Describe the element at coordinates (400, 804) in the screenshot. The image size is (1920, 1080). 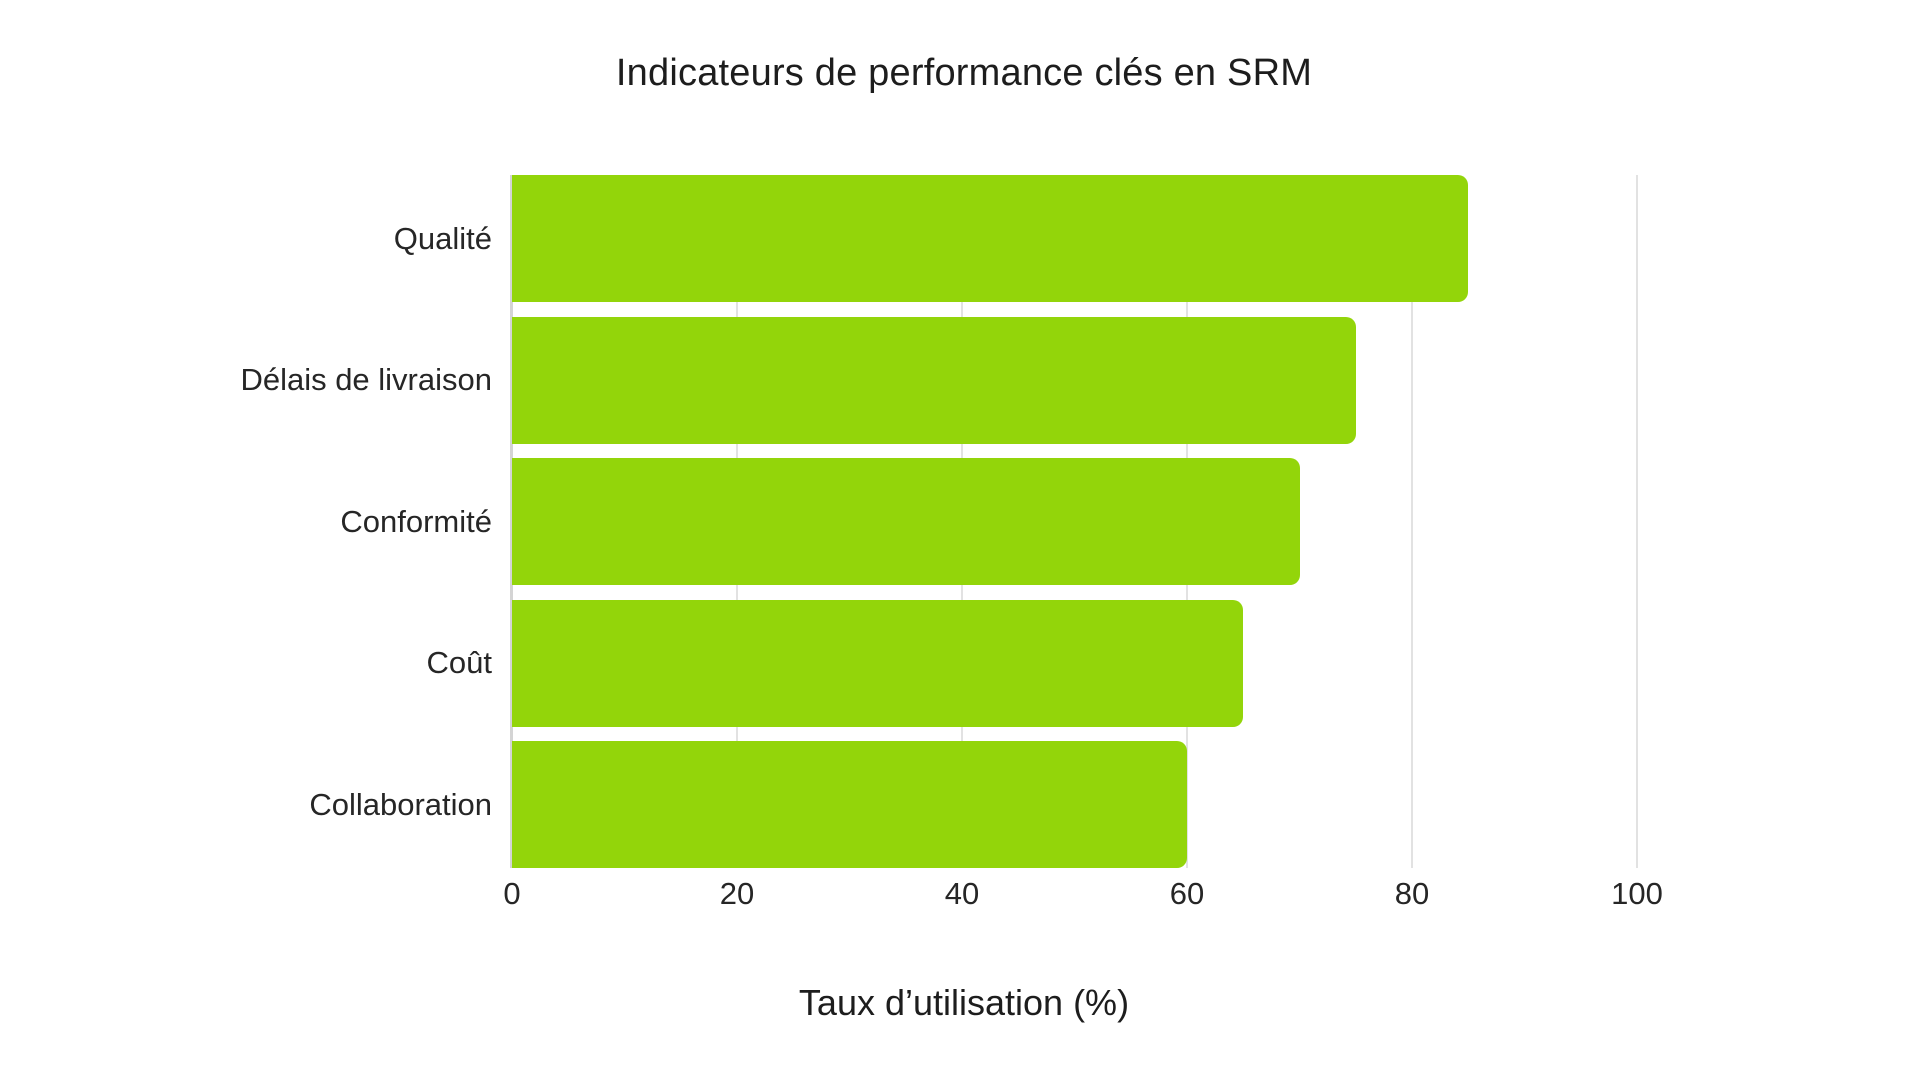
I see `category-label: Collaboration` at that location.